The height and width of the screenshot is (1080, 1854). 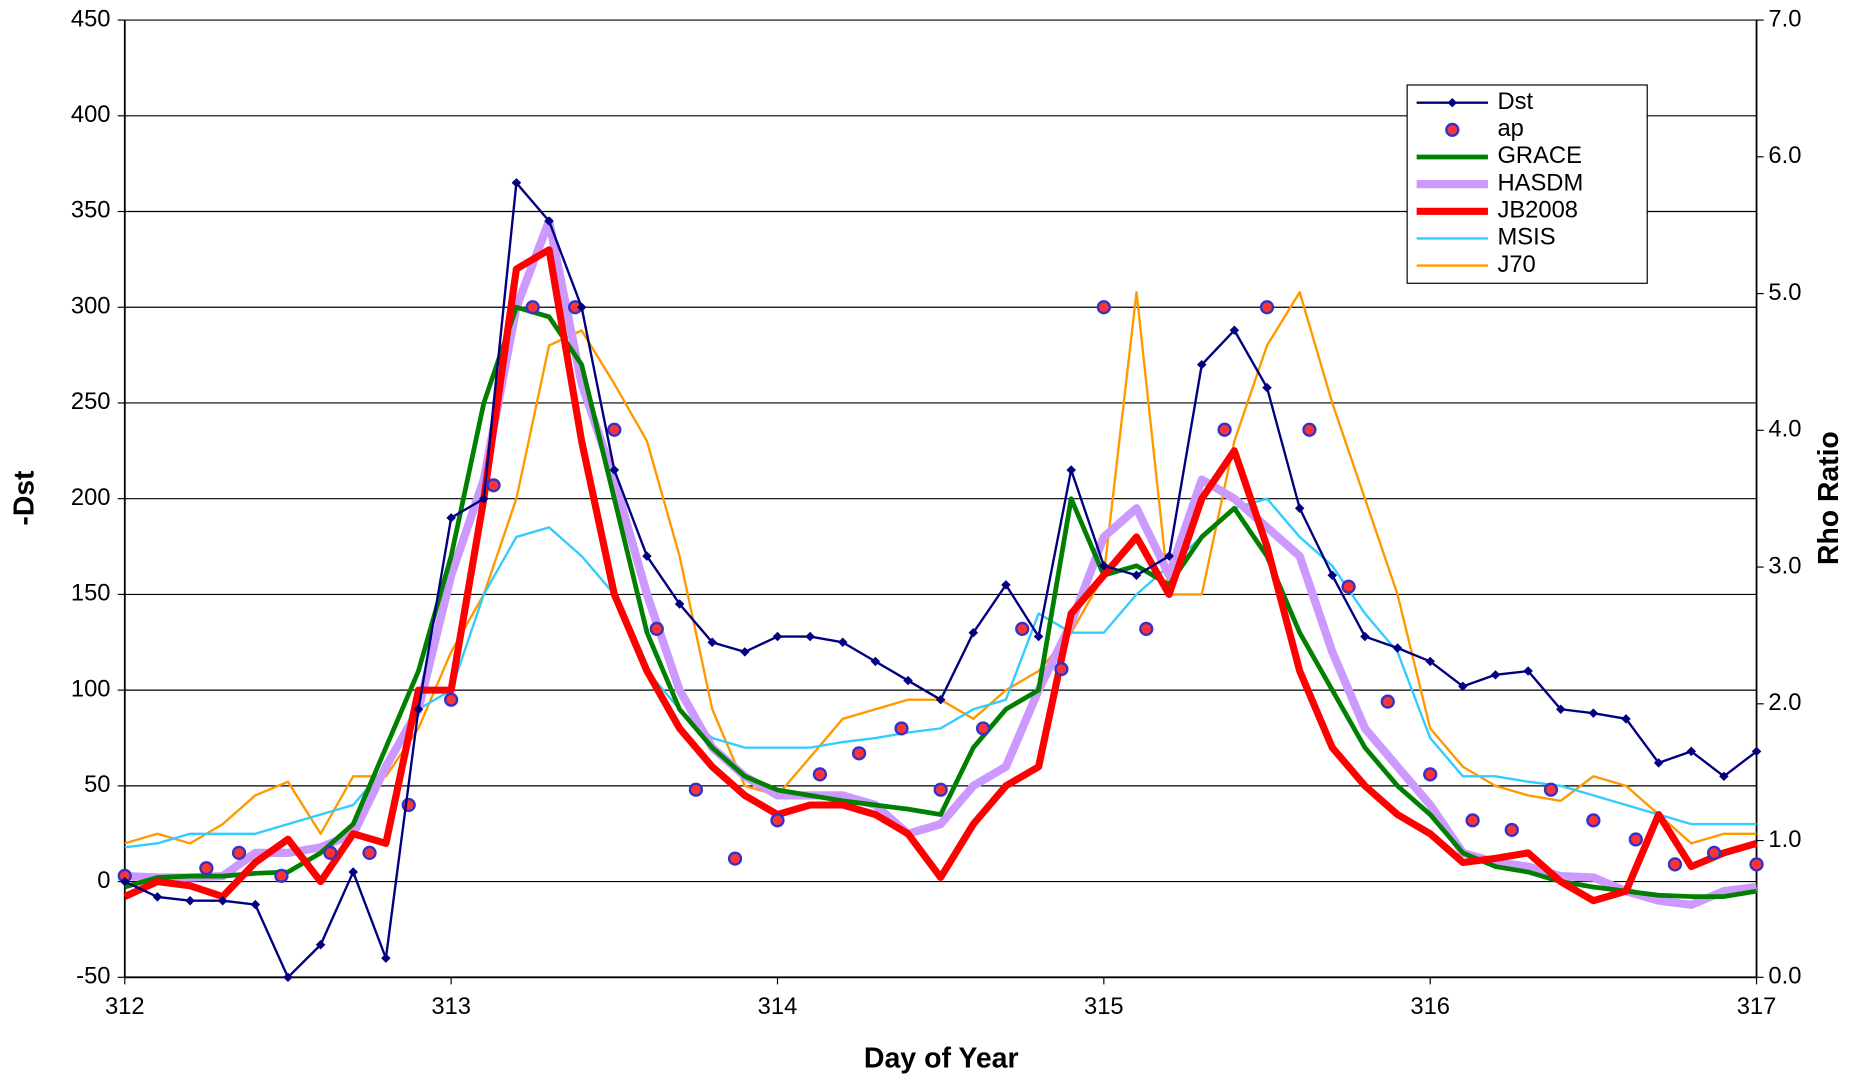 I want to click on x-tick-label: 316, so click(x=1430, y=1007).